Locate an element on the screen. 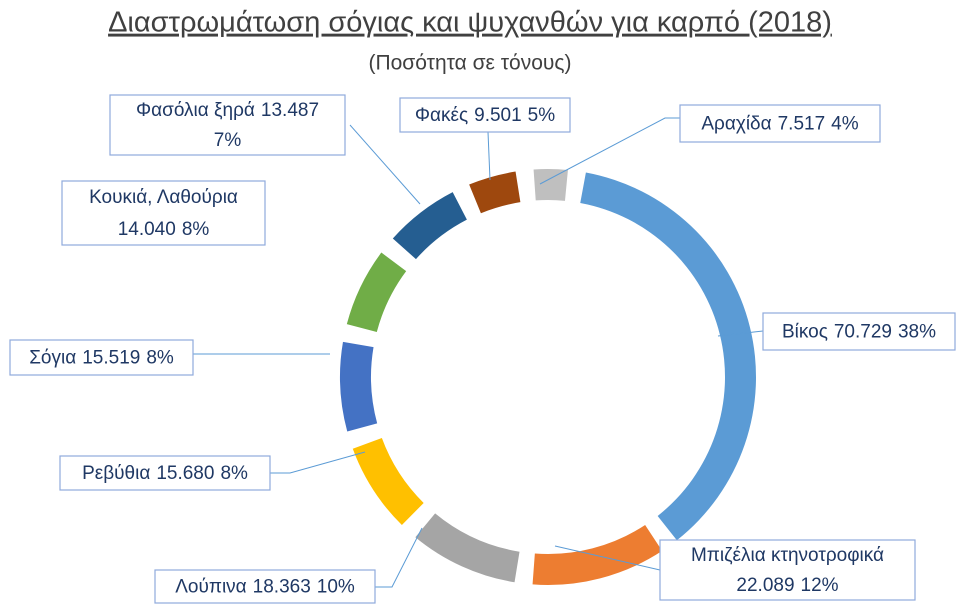 The image size is (956, 605). data-label: 22.089 12% is located at coordinates (787, 585).